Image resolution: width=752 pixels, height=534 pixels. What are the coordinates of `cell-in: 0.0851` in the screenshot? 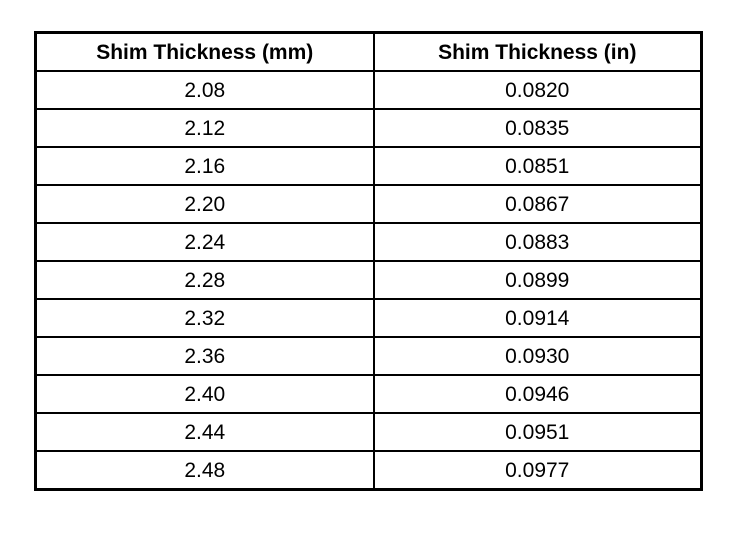 It's located at (537, 166).